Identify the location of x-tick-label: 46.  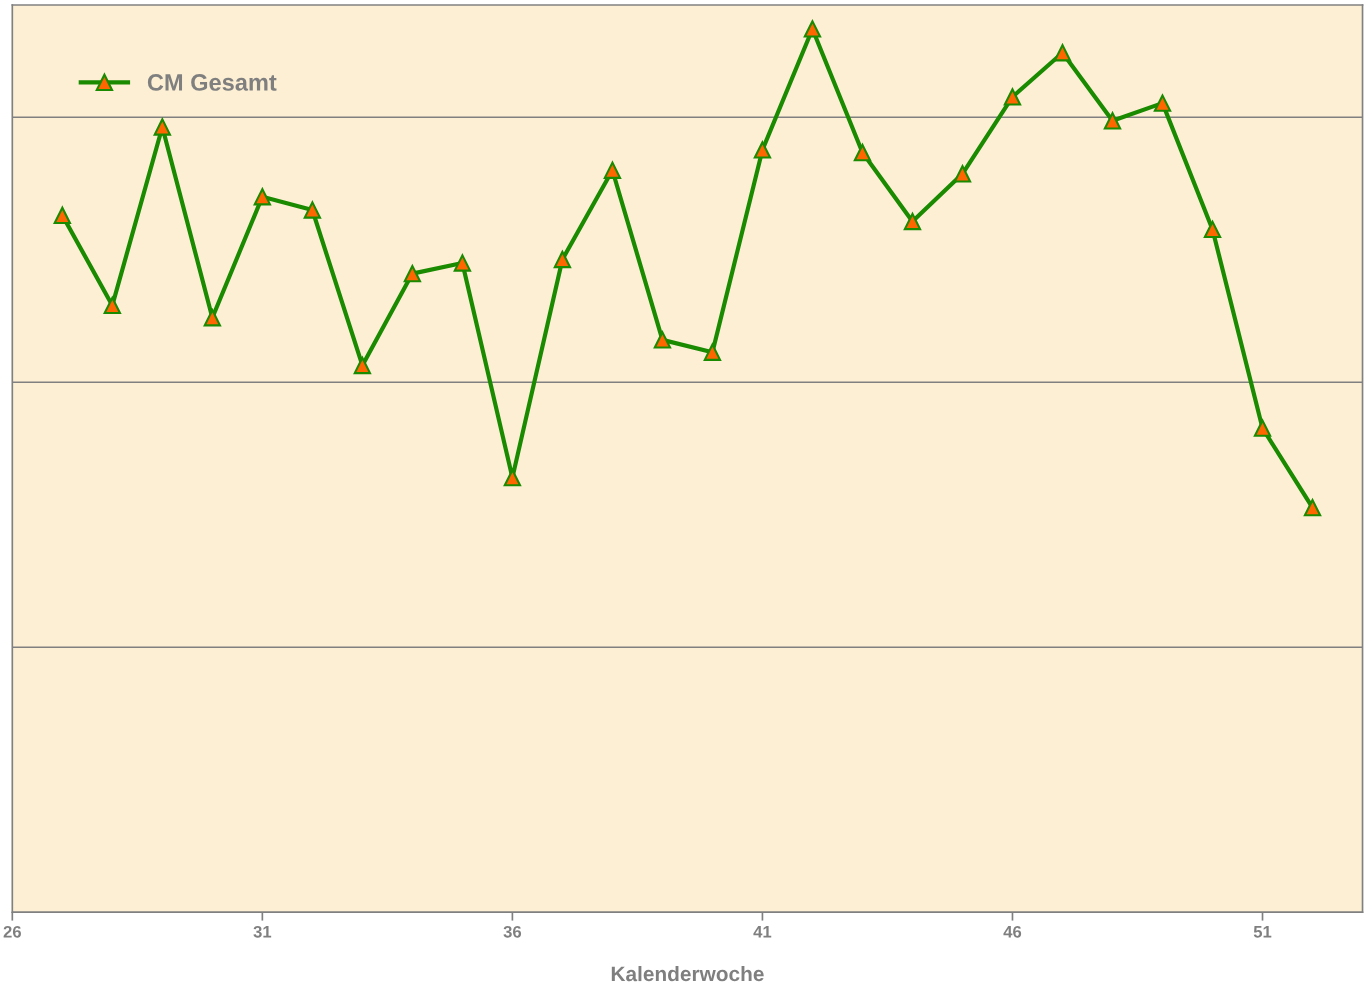
(1012, 931).